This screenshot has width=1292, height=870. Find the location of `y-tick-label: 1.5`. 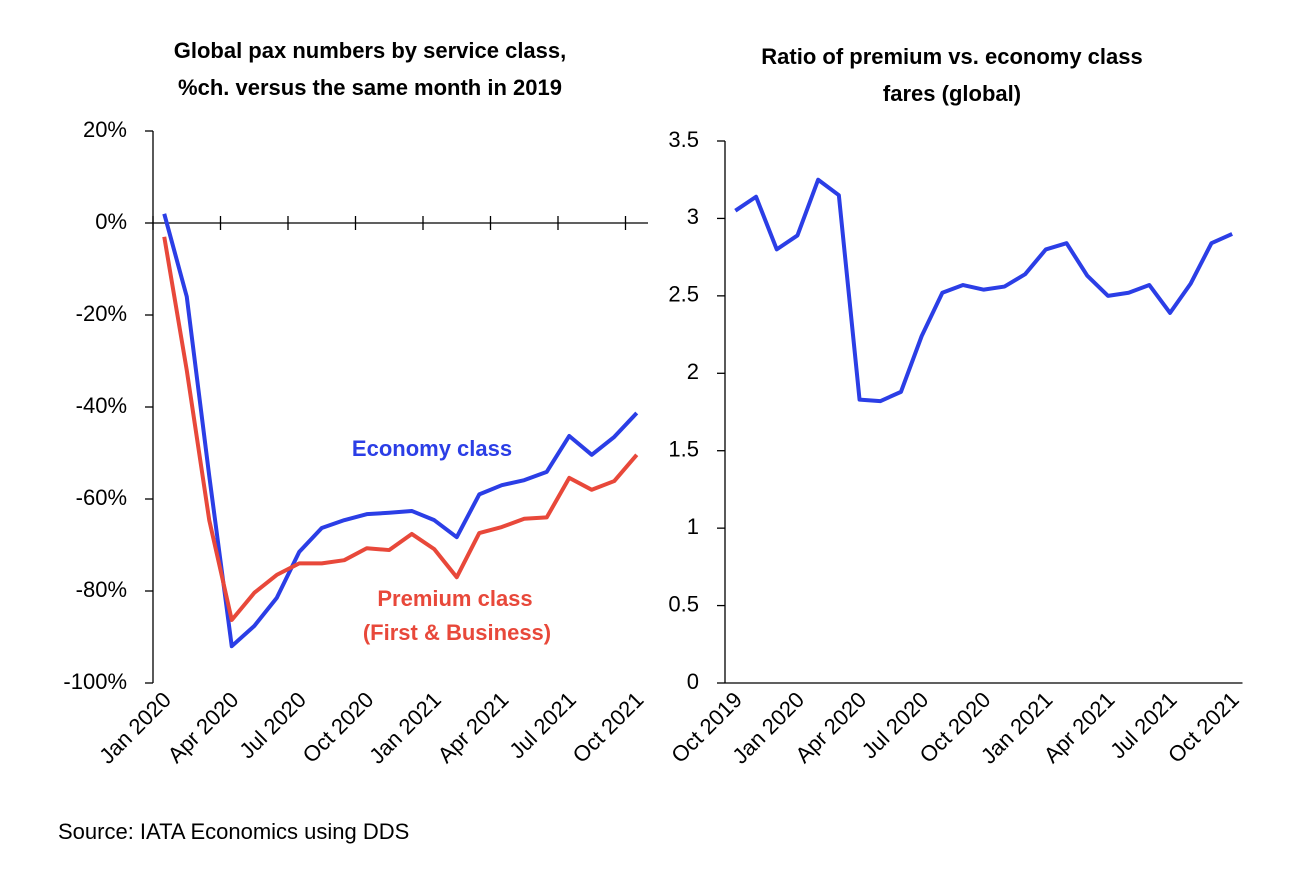

y-tick-label: 1.5 is located at coordinates (683, 449).